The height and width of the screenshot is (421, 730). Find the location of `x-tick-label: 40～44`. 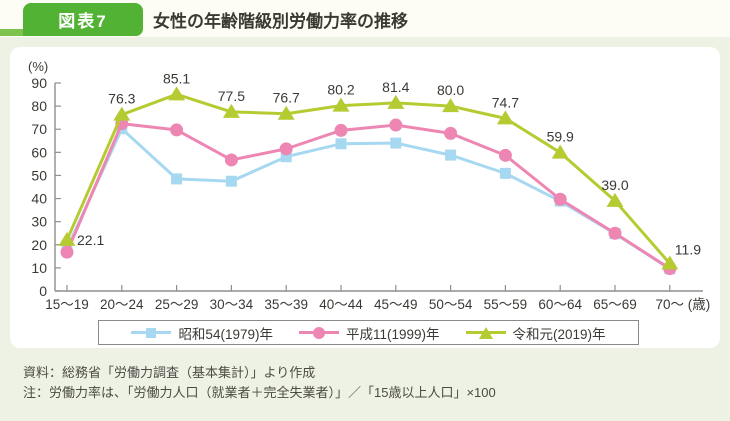

x-tick-label: 40～44 is located at coordinates (341, 304).